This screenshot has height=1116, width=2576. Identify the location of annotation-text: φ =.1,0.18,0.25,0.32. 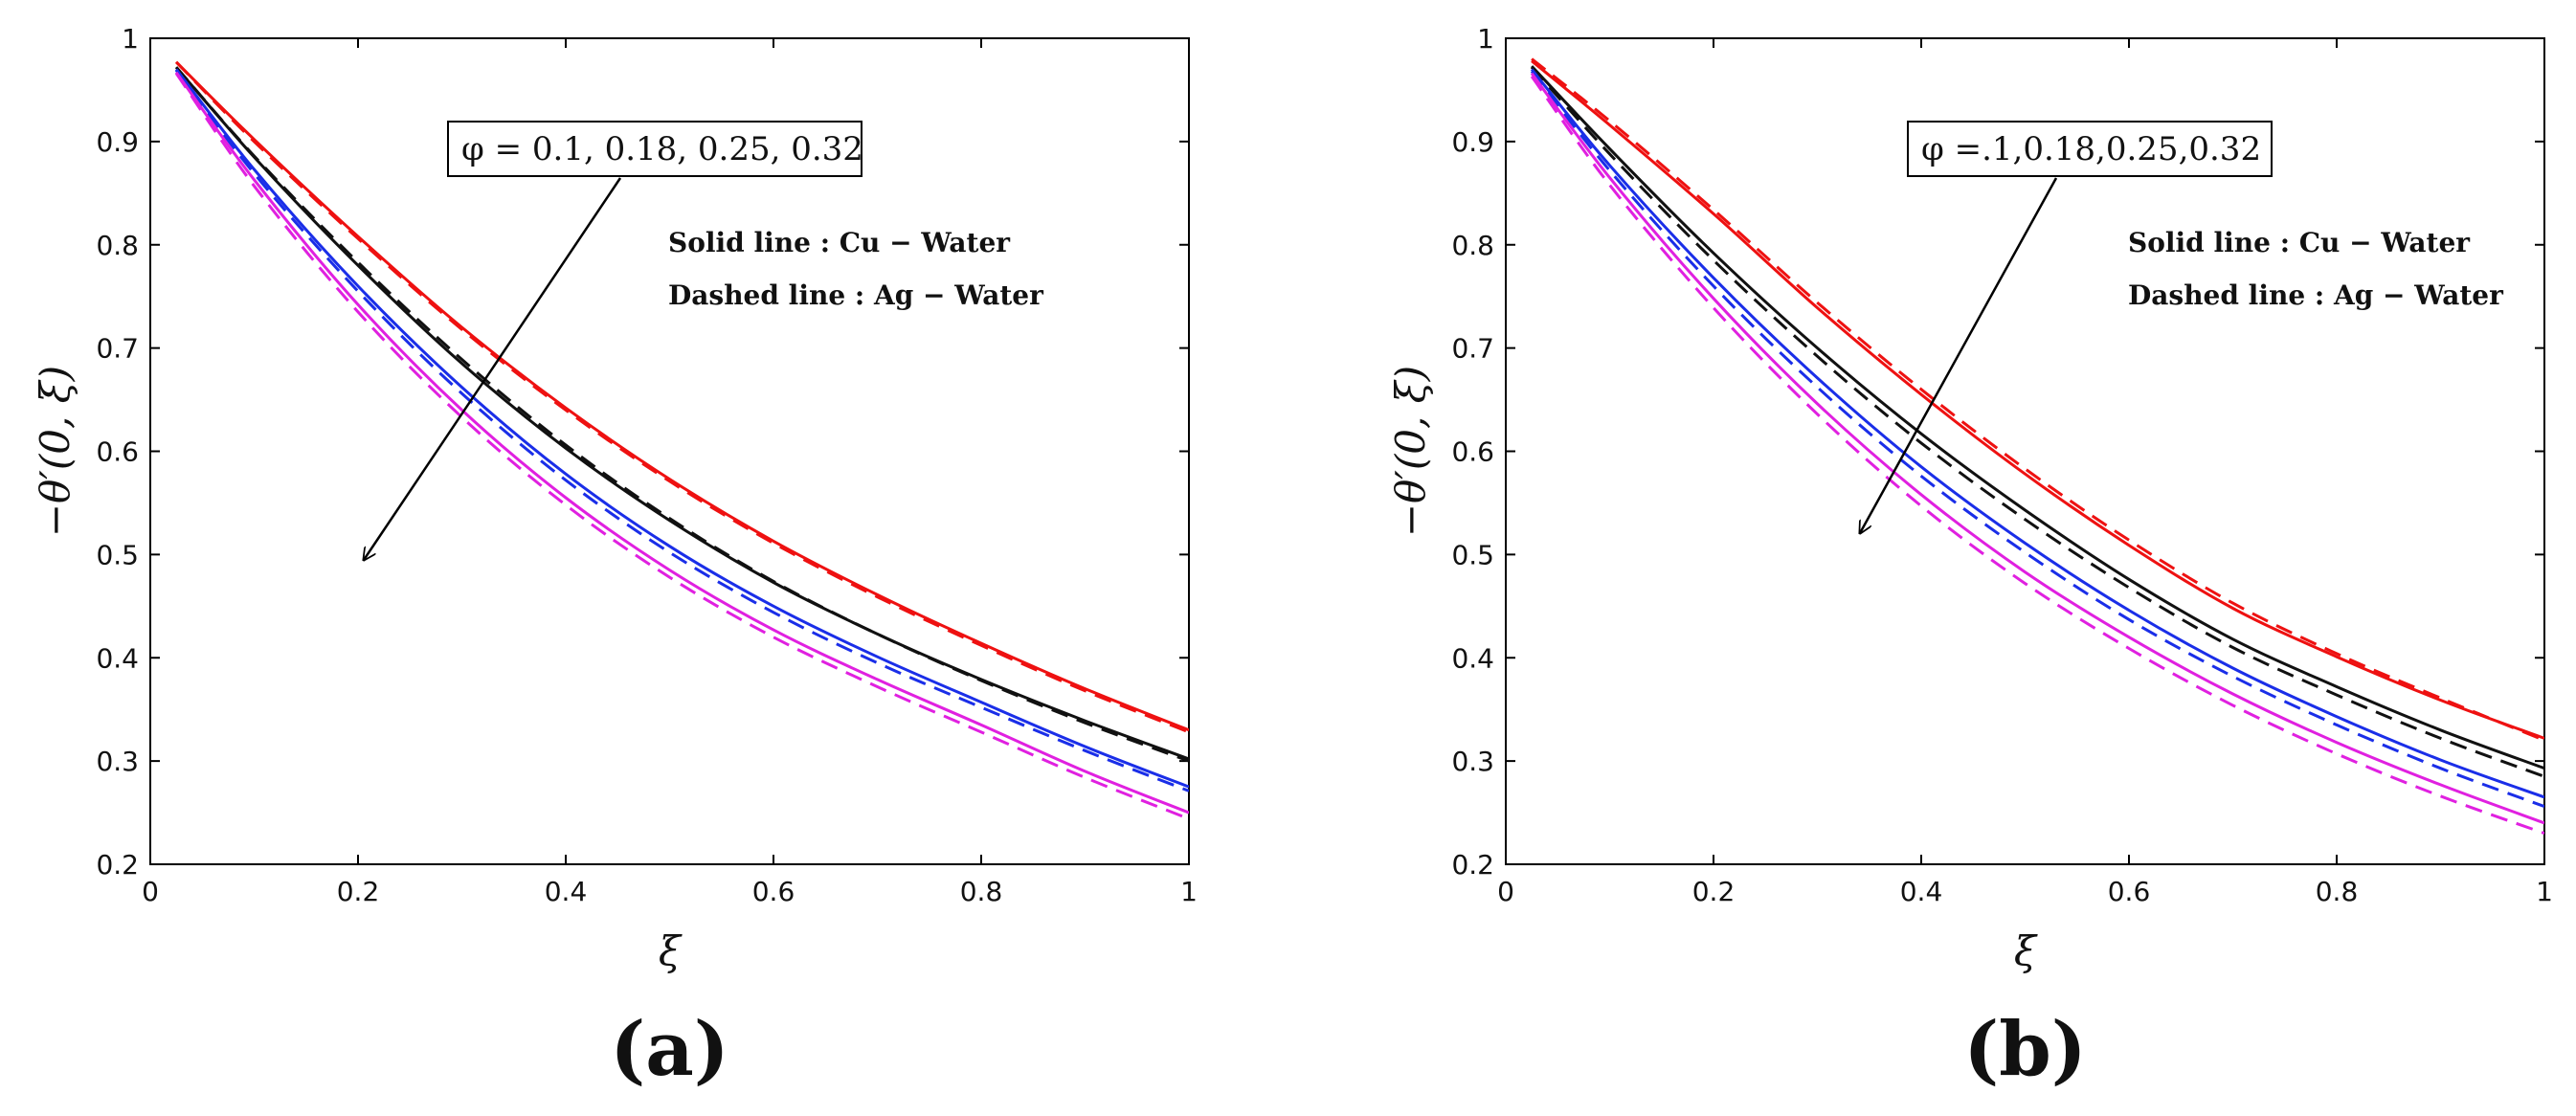
(2091, 149).